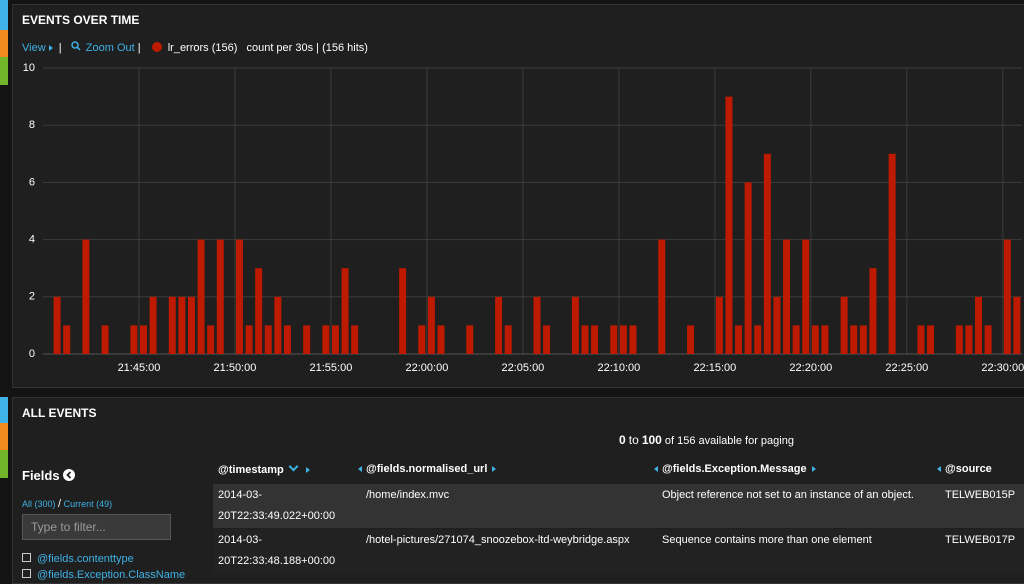 The width and height of the screenshot is (1024, 584). Describe the element at coordinates (522, 368) in the screenshot. I see `x-tick-label: 22:05:00` at that location.